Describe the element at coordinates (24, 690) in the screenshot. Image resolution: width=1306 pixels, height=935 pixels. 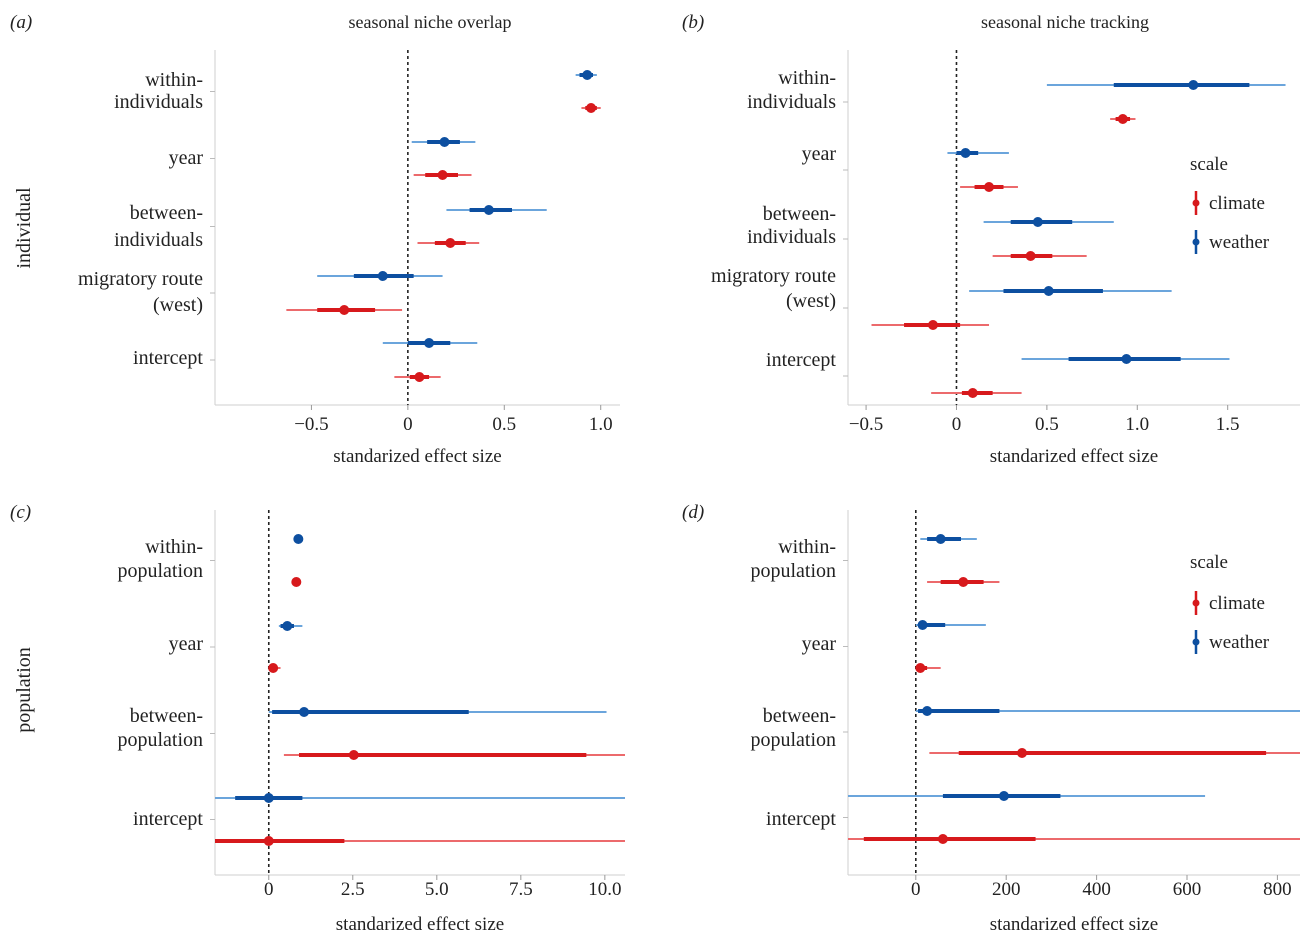
I see `row-label-population: population` at that location.